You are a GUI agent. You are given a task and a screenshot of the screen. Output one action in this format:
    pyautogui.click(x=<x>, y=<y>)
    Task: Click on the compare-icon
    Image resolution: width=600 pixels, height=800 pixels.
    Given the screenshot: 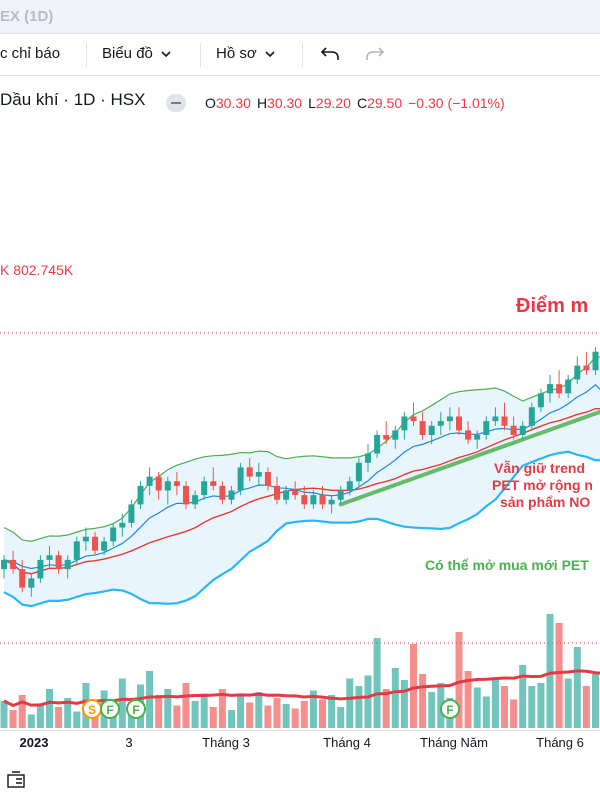 What is the action you would take?
    pyautogui.click(x=17, y=780)
    